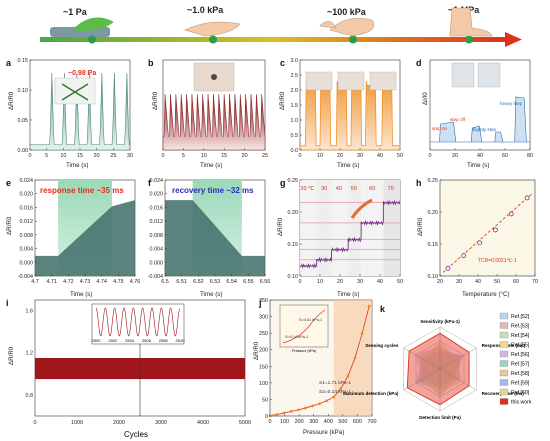 The width and height of the screenshot is (550, 441). Describe the element at coordinates (75, 91) in the screenshot. I see `panel-a-inset-device` at that location.